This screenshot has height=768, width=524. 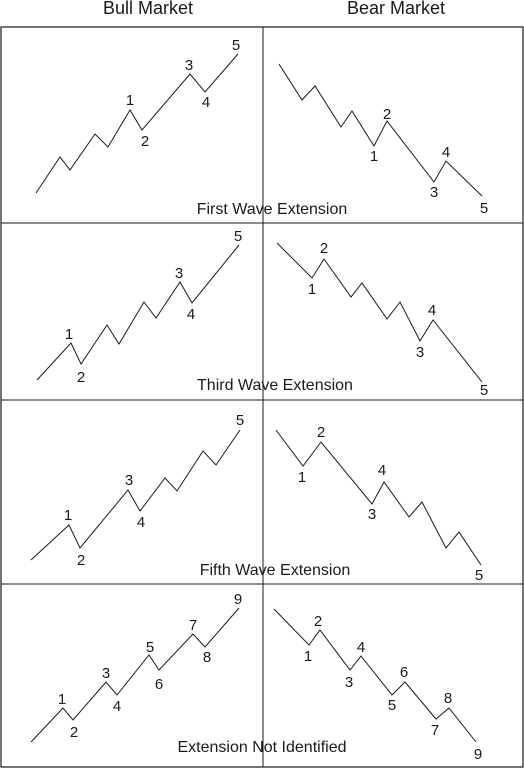 I want to click on bull-wave-third-extension, so click(x=138, y=312).